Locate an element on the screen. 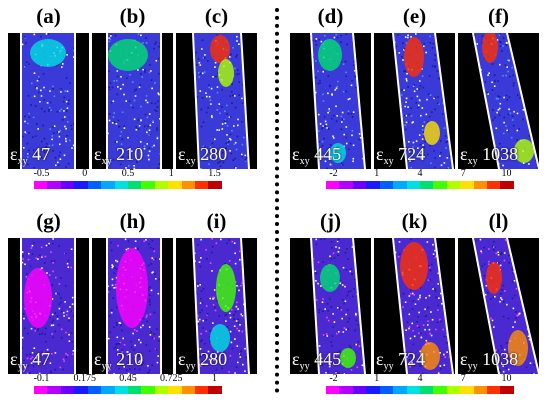 This screenshot has width=550, height=413. panel-label: (g) is located at coordinates (48, 221).